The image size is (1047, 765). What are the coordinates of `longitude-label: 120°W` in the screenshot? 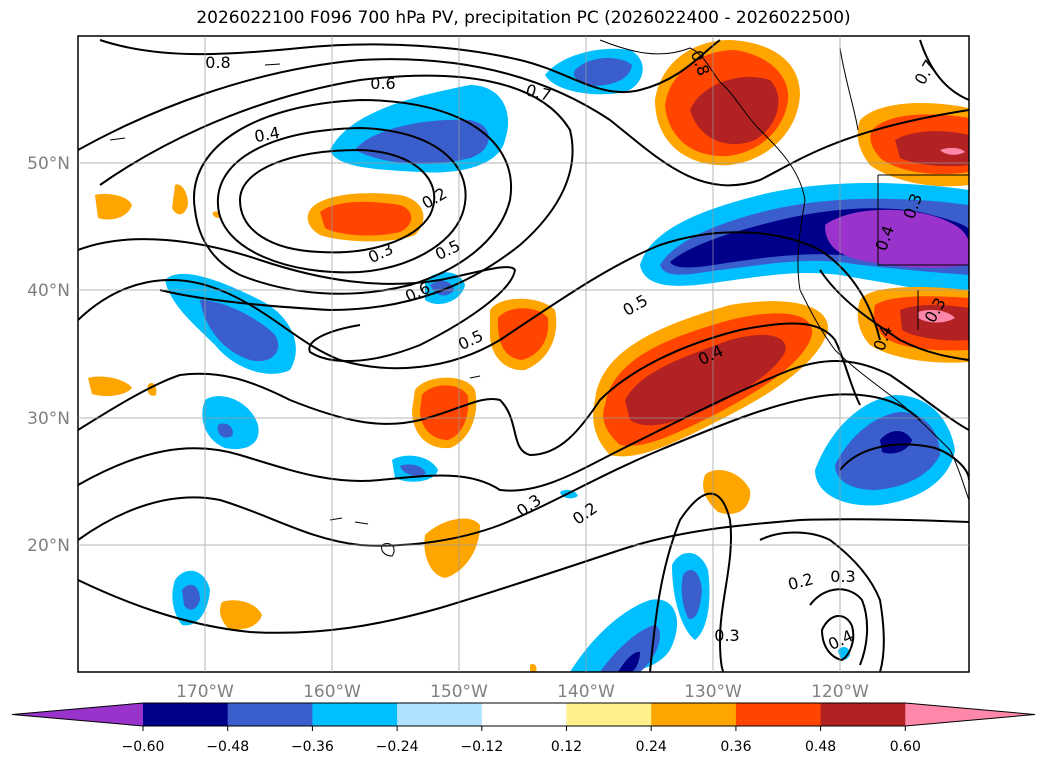 It's located at (840, 692).